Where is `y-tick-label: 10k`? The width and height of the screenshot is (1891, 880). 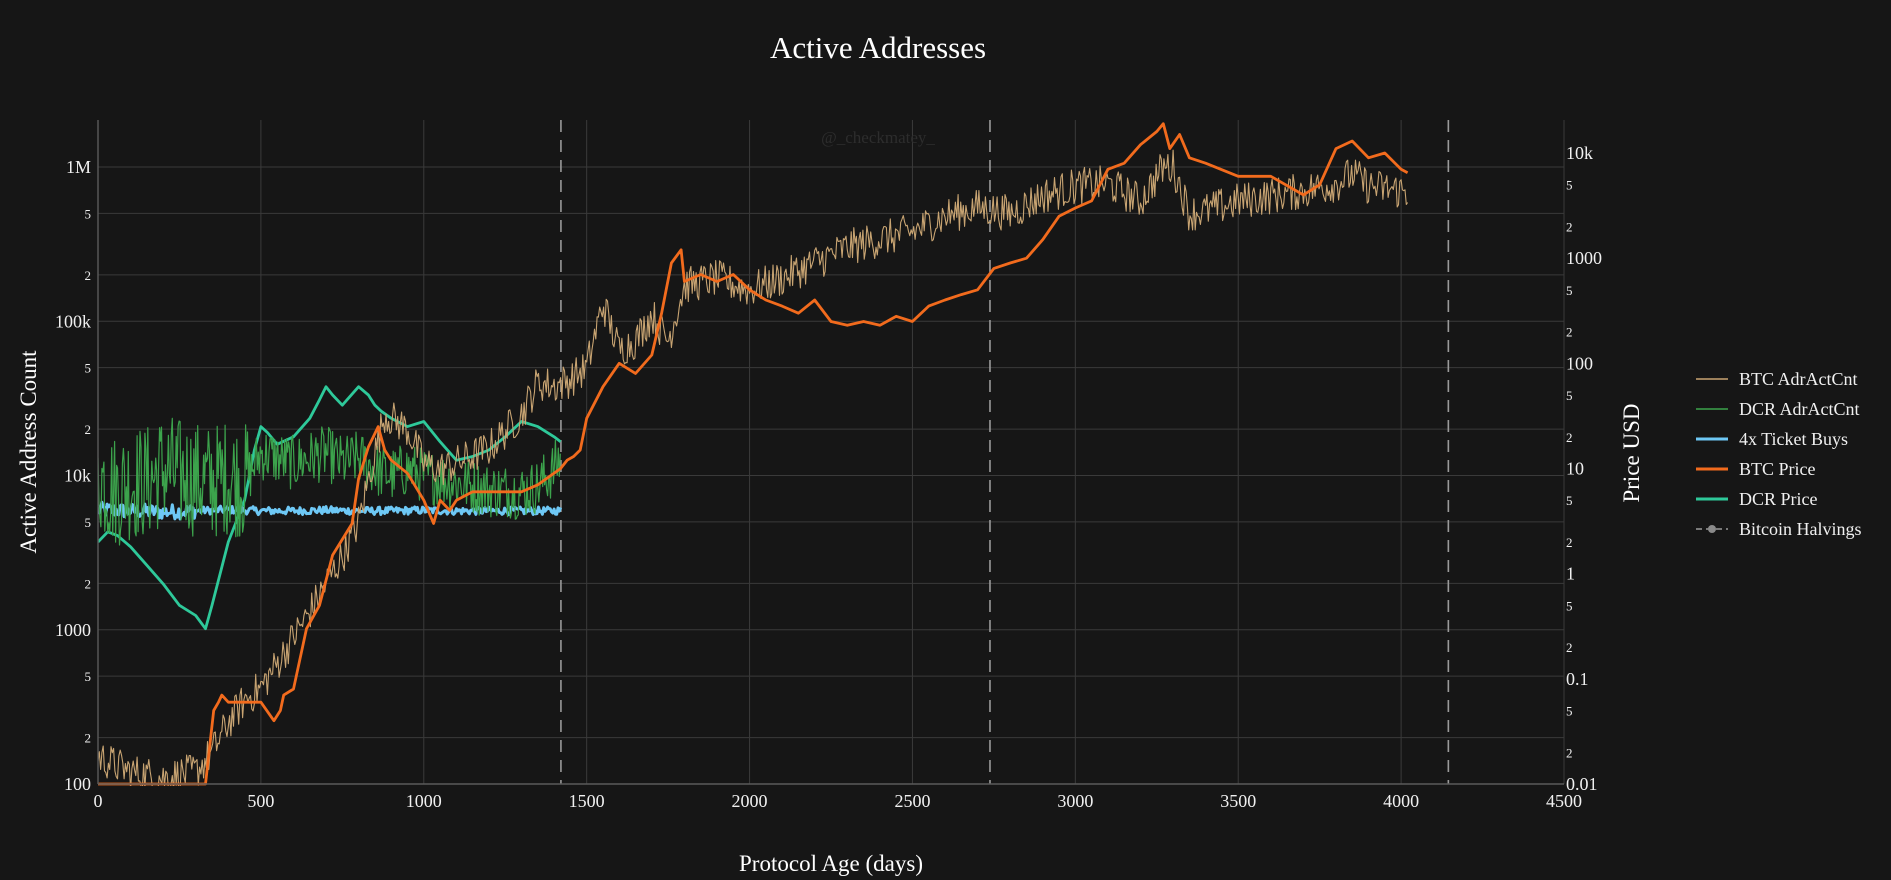 y-tick-label: 10k is located at coordinates (77, 476).